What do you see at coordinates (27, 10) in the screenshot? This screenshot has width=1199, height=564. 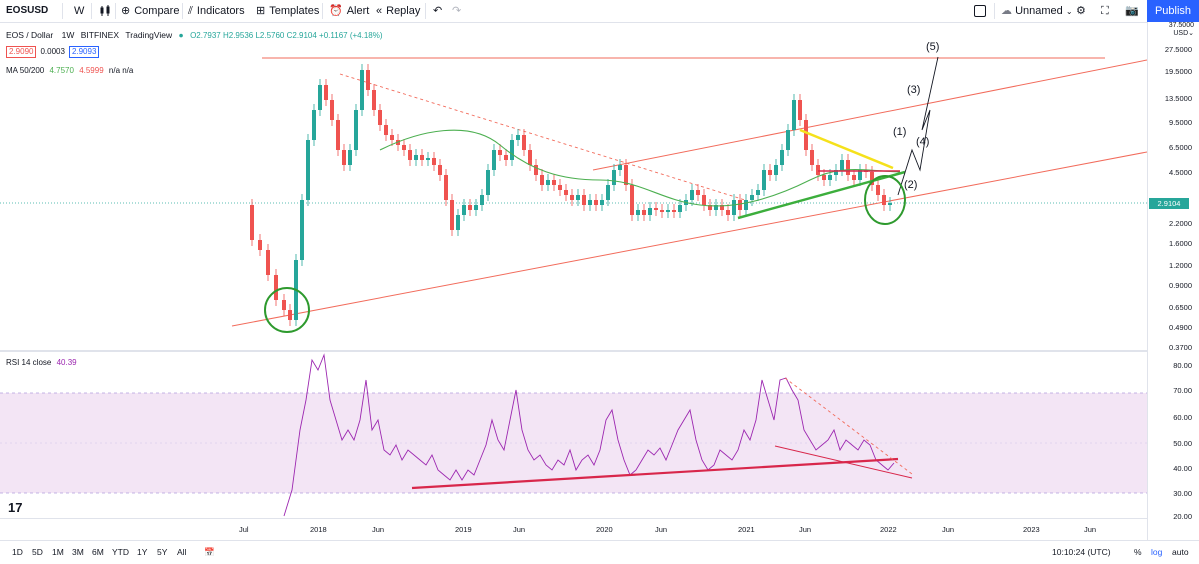 I see `symbol-search: EOSUSD` at bounding box center [27, 10].